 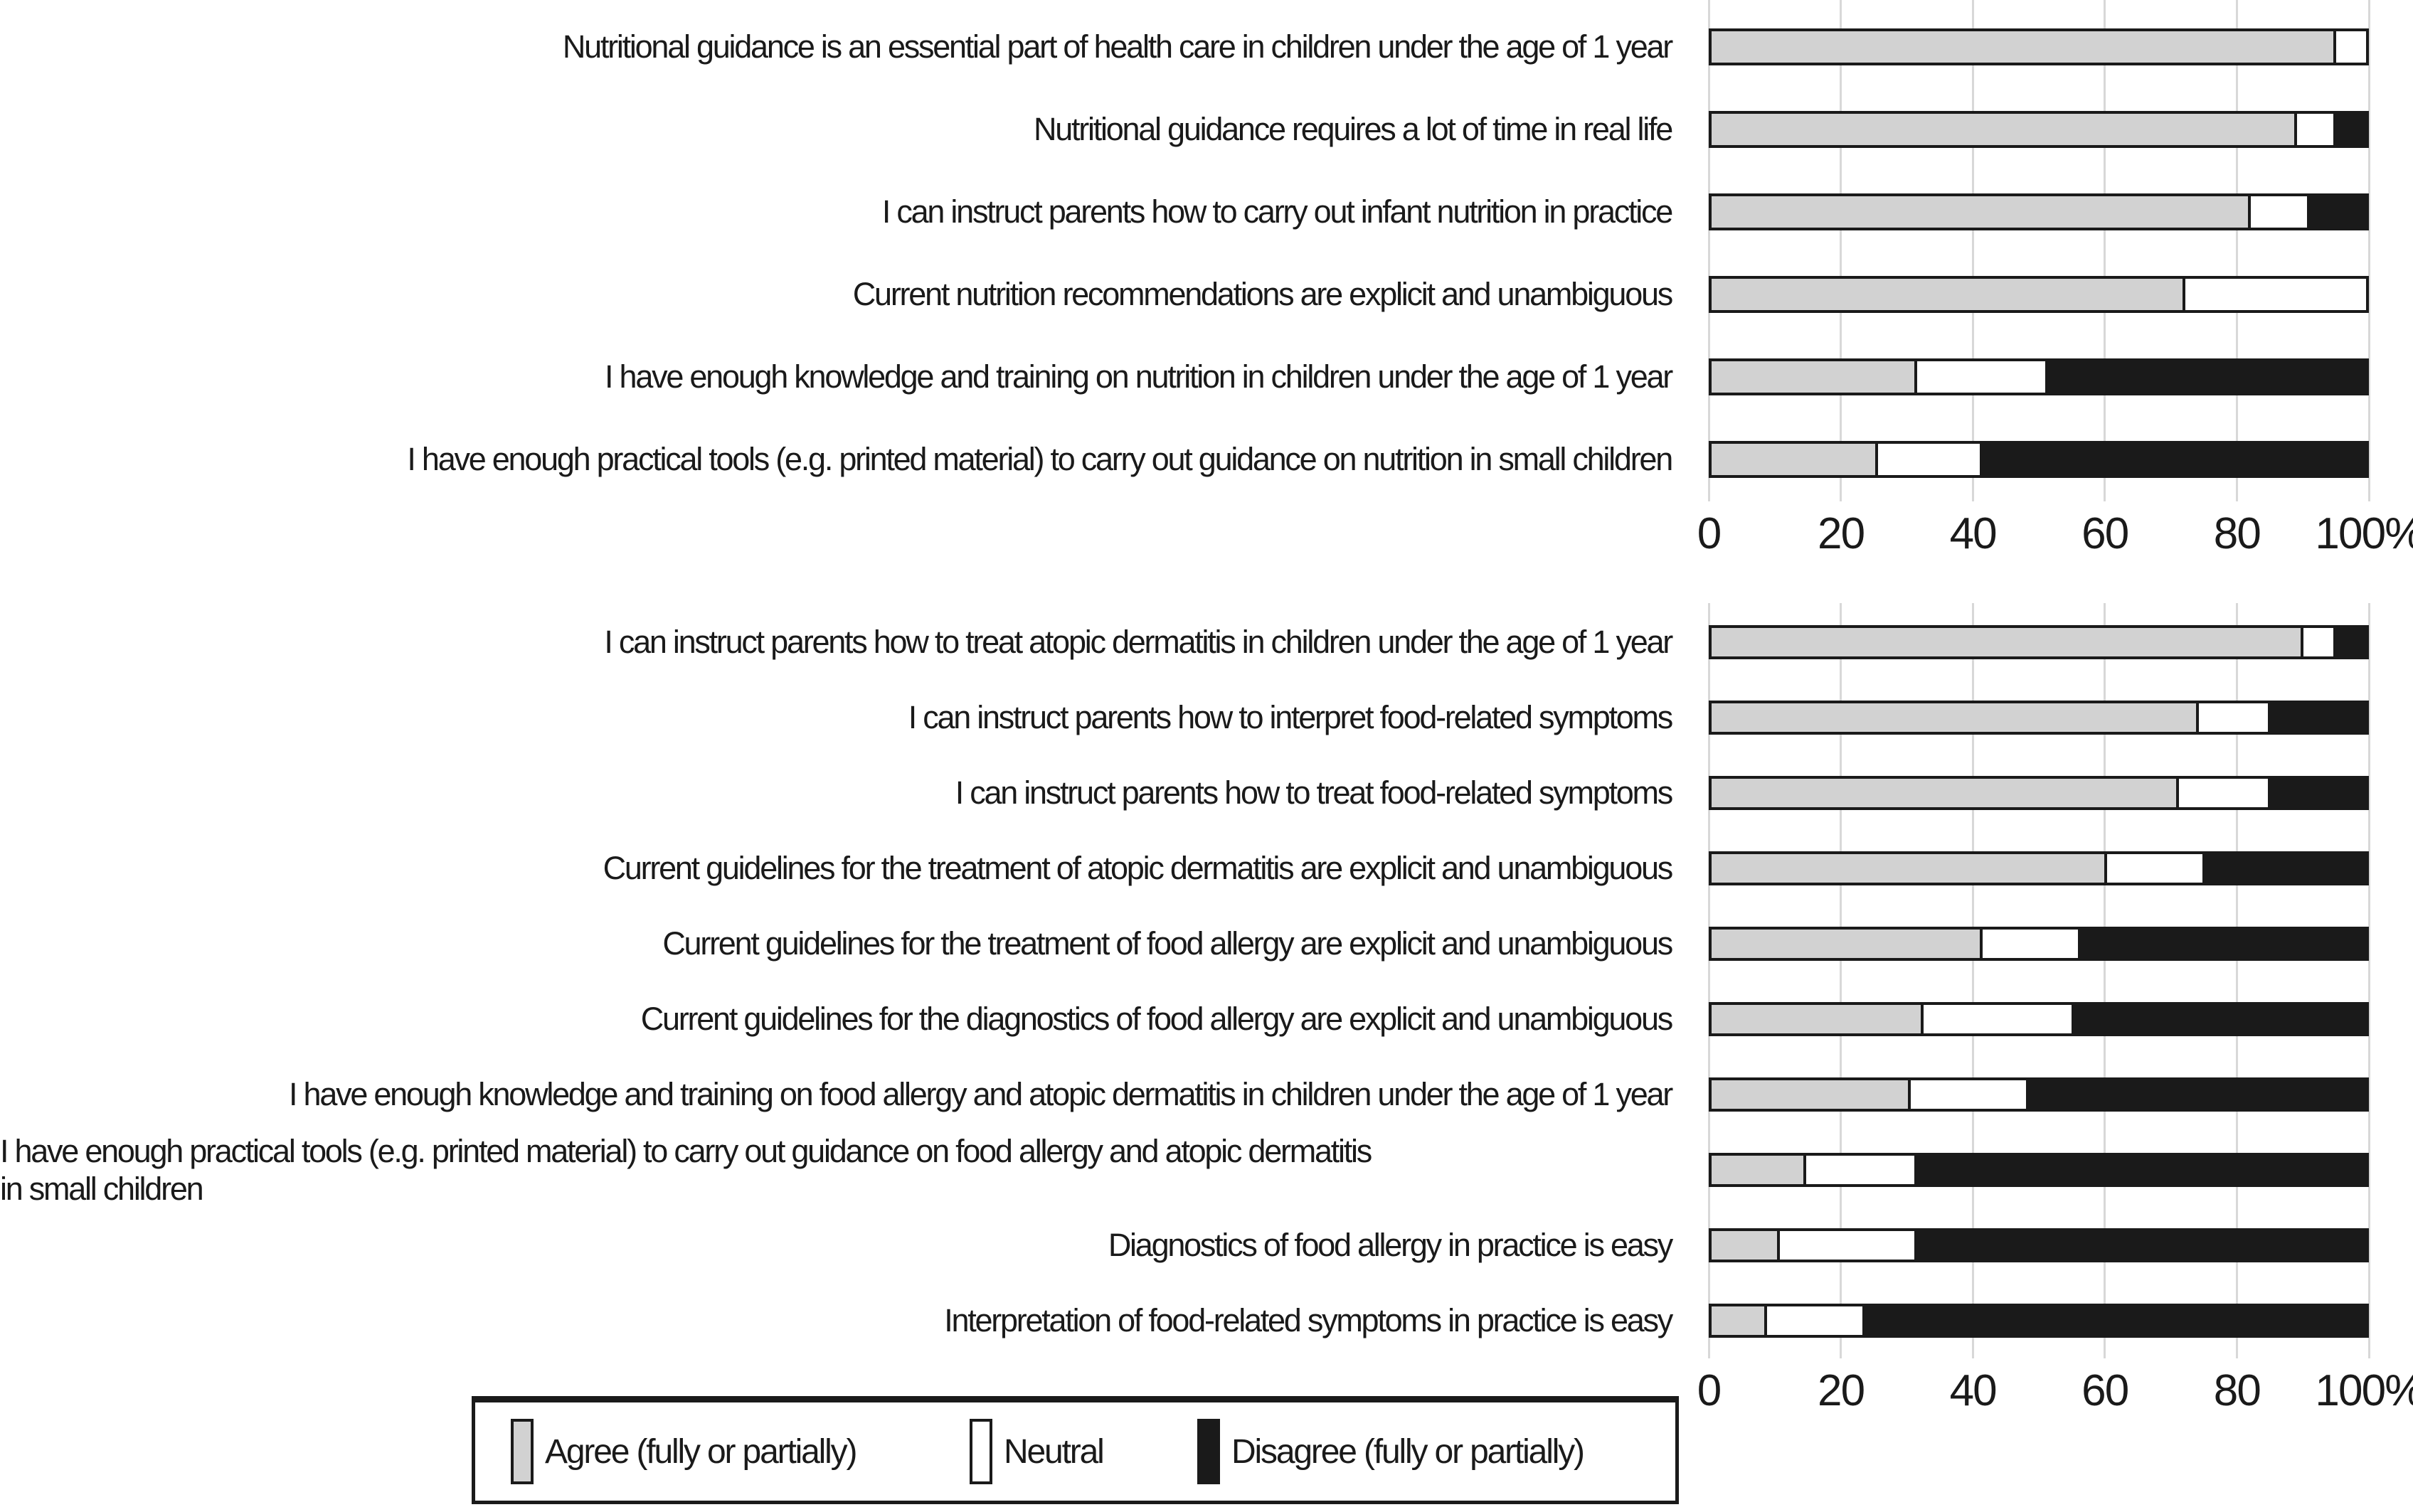 What do you see at coordinates (2055, 537) in the screenshot?
I see `x-axis: 0 20 40 60 80 100%` at bounding box center [2055, 537].